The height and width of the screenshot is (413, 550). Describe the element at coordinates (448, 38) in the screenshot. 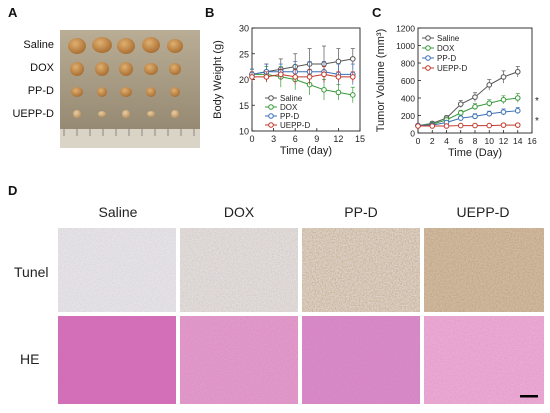

I see `legend-label: Saline` at that location.